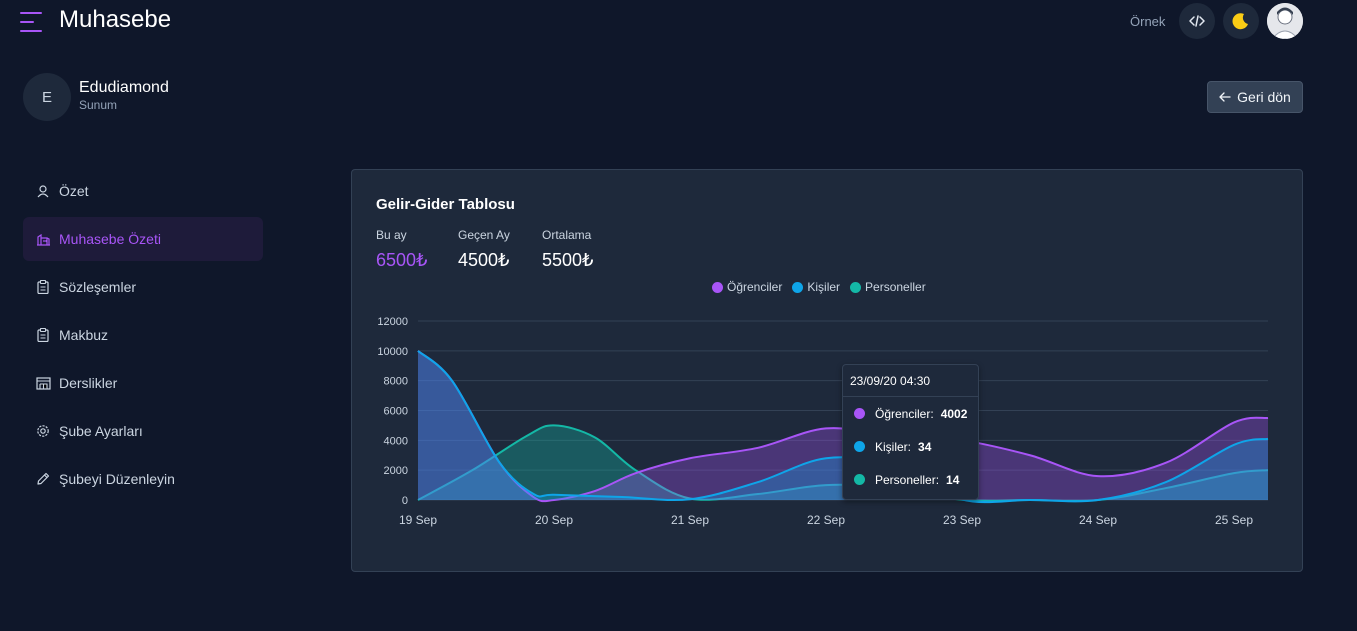  I want to click on y-tick-label: 10000, so click(392, 352).